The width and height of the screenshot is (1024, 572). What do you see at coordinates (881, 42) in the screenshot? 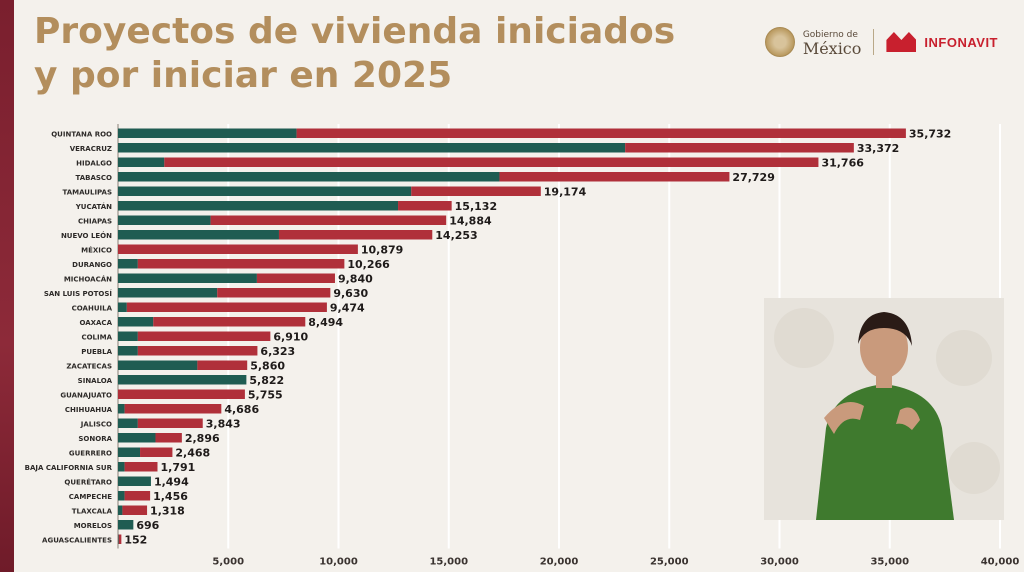
I see `logos: Gobierno de México INFONAVIT` at bounding box center [881, 42].